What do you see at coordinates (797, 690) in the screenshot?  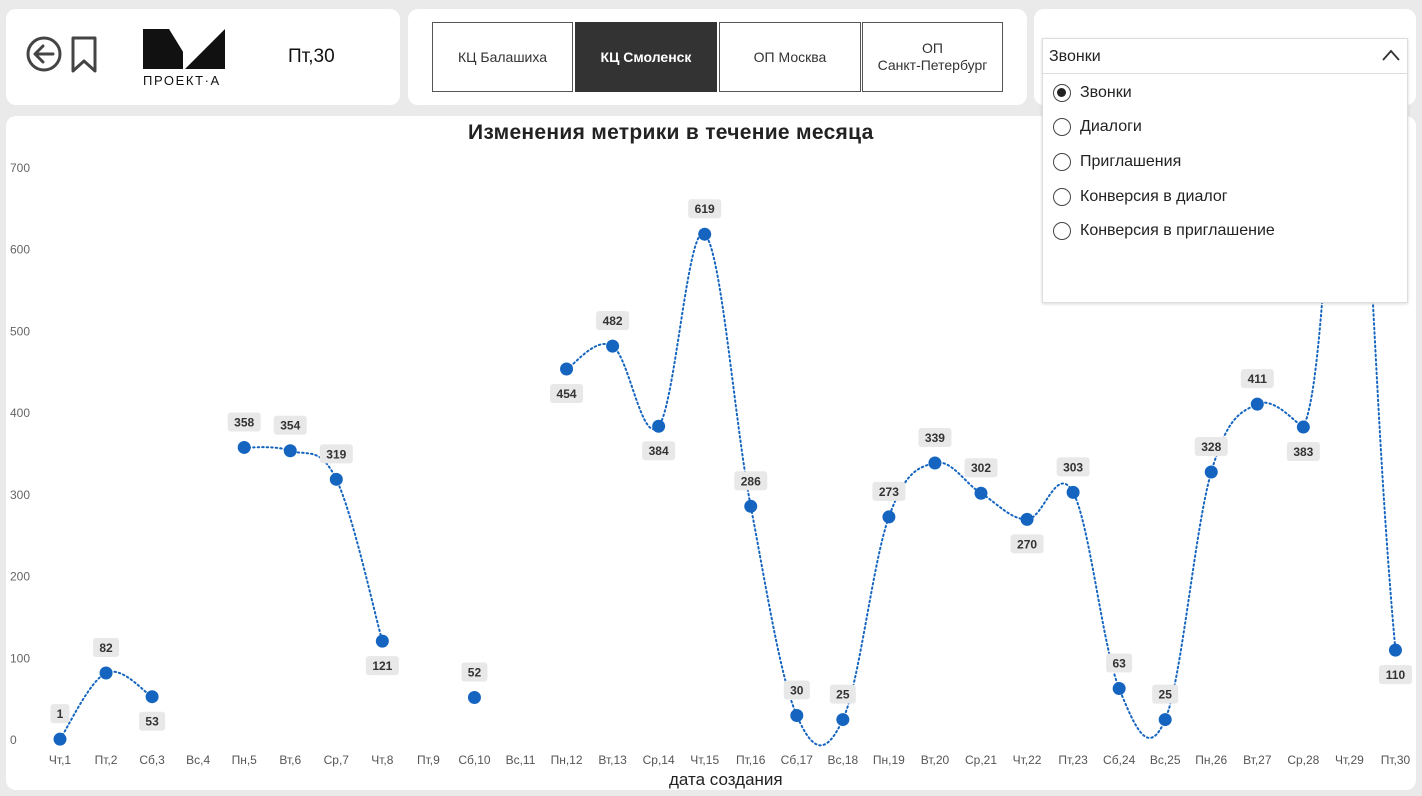 I see `data-label: 30` at bounding box center [797, 690].